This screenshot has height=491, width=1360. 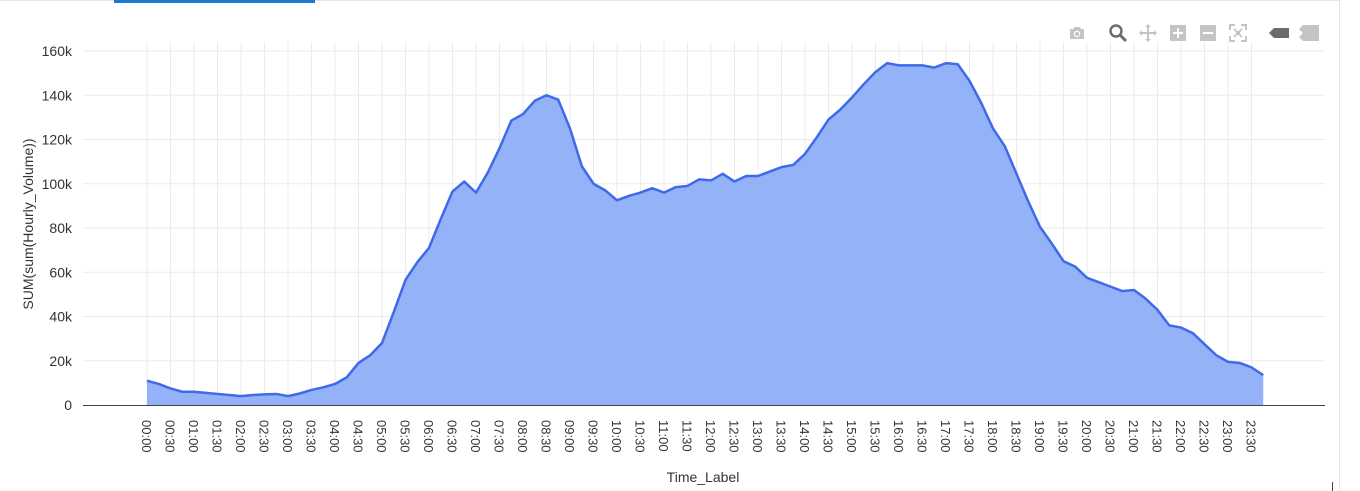 I want to click on x-tick-label: 23:30, so click(x=1251, y=436).